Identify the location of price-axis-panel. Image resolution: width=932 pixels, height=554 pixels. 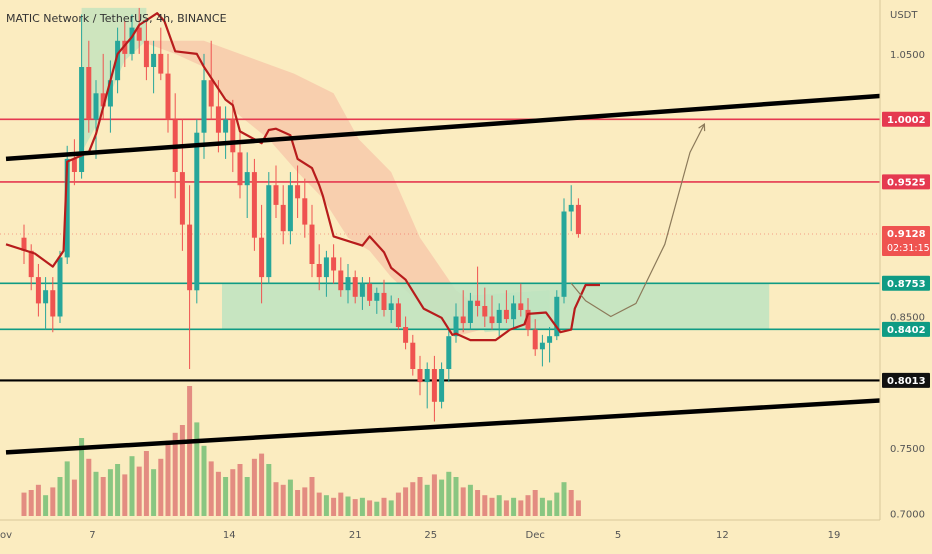
(906, 260).